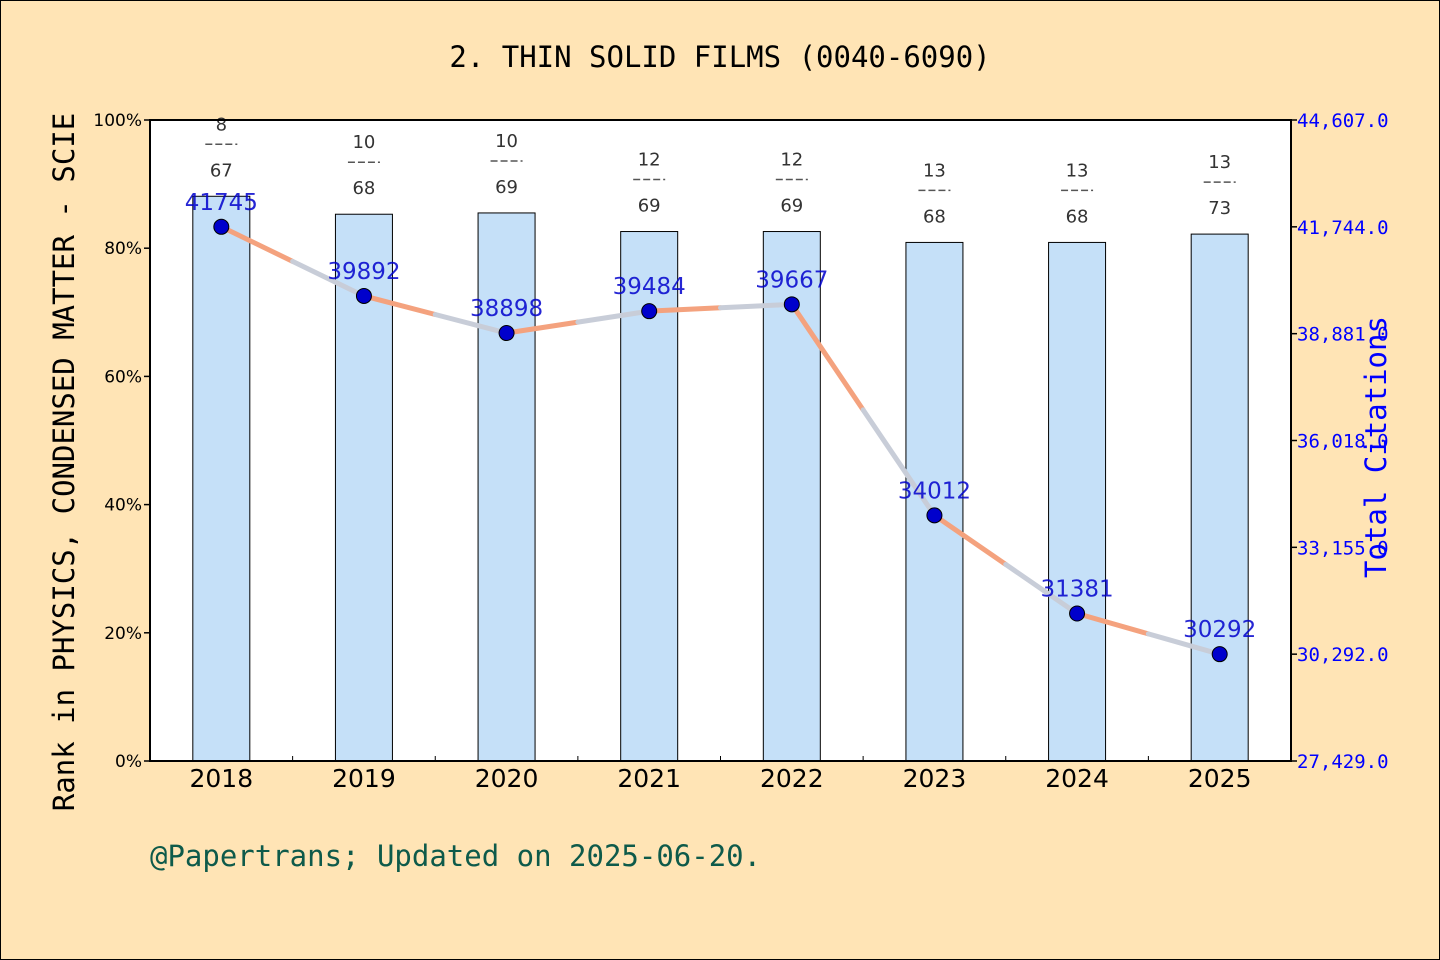 Image resolution: width=1440 pixels, height=960 pixels. Describe the element at coordinates (363, 272) in the screenshot. I see `citation-label-2019: 39892` at that location.